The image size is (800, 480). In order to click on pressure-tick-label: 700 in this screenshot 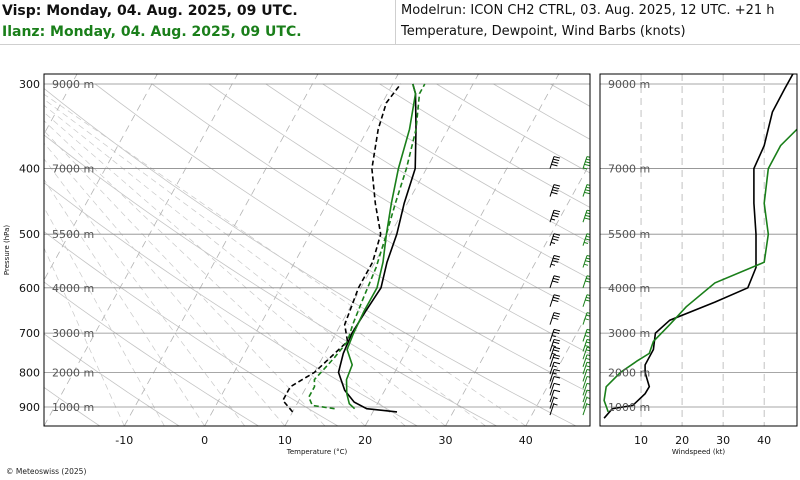, I will do `click(29, 333)`.